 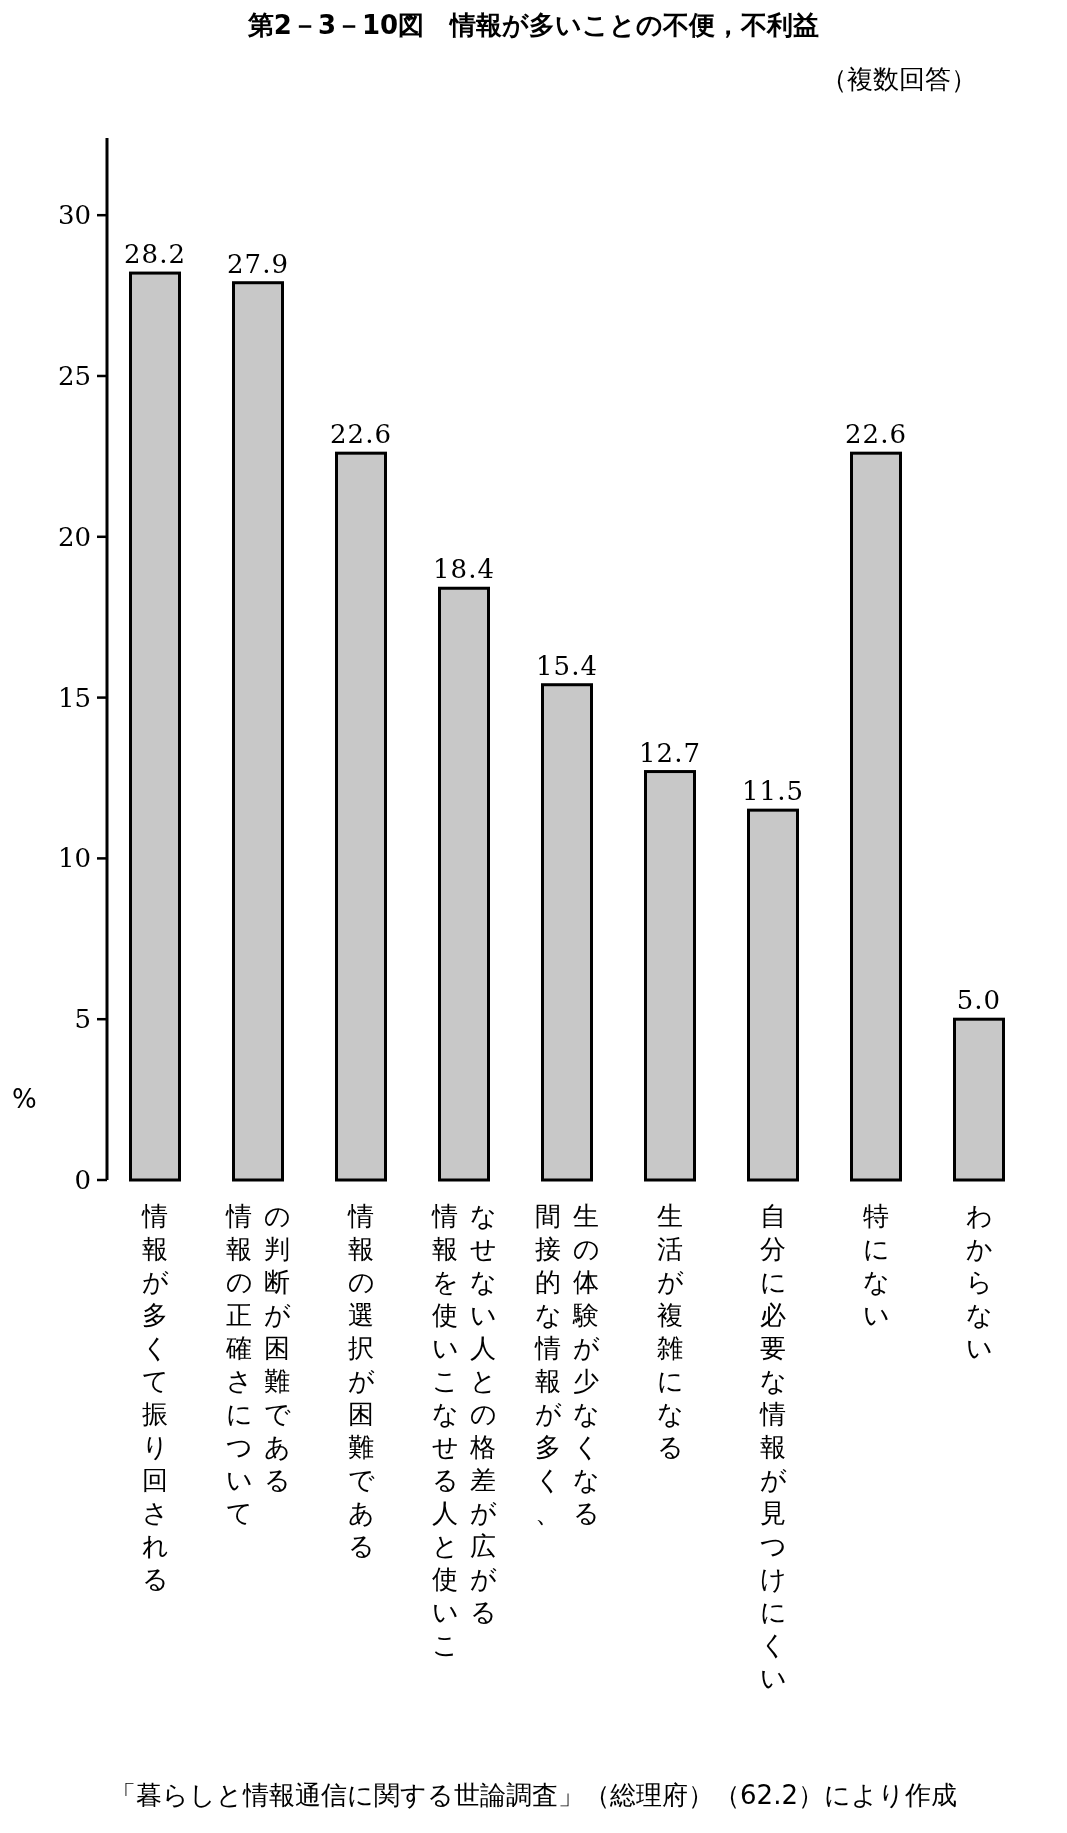 I want to click on y-tick-label: 0, so click(x=82, y=1180).